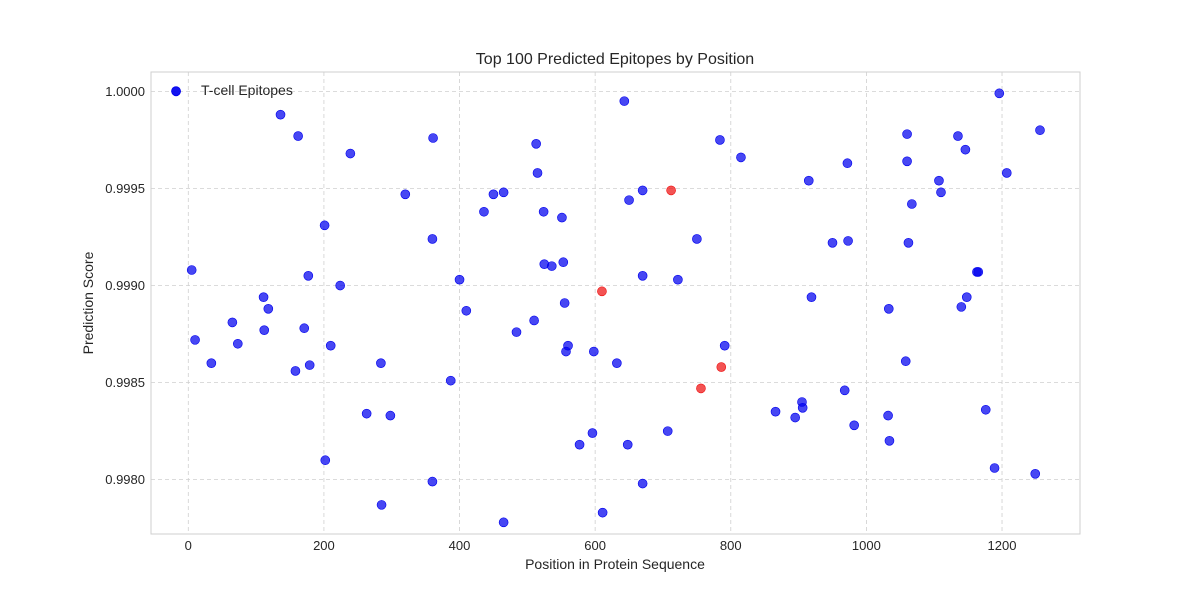 The height and width of the screenshot is (600, 1200). I want to click on x-tick-label: 1000, so click(866, 545).